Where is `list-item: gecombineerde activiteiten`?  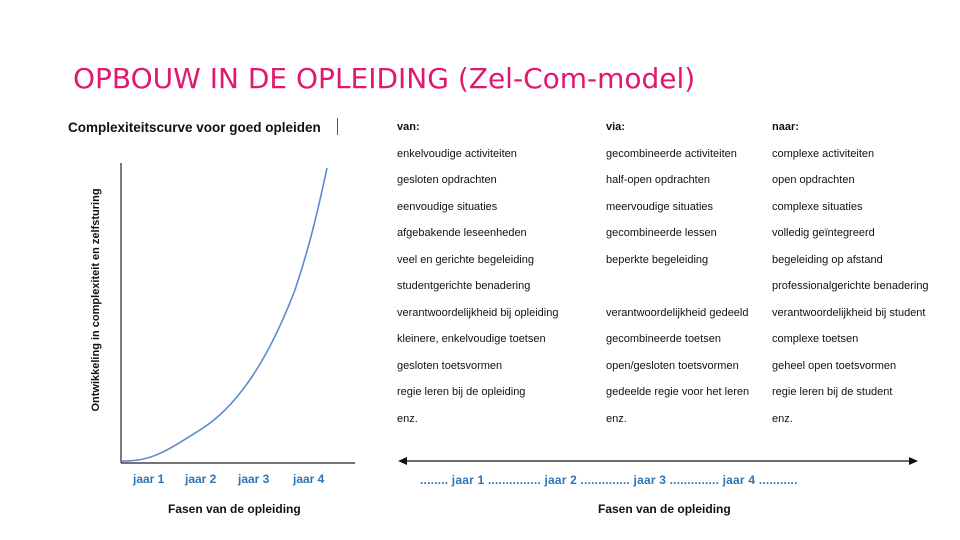
list-item: gecombineerde activiteiten is located at coordinates (671, 153).